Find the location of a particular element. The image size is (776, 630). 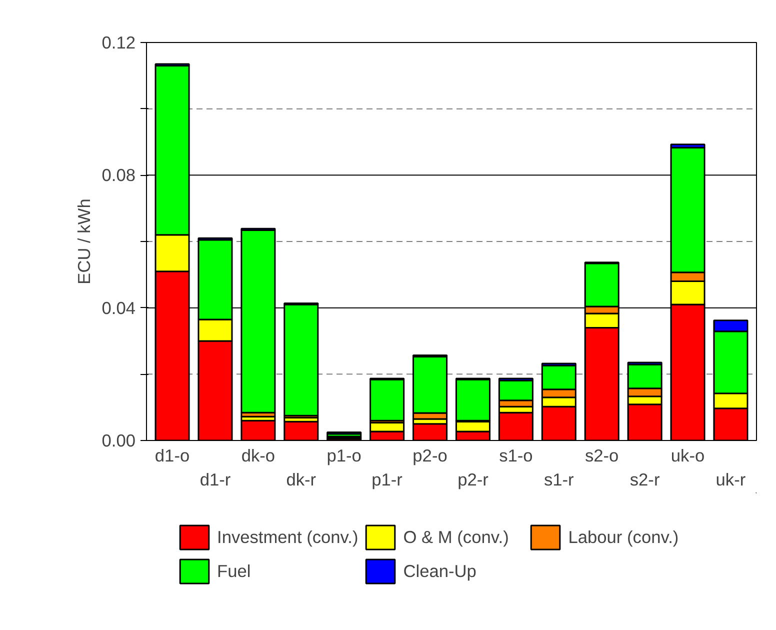

legend-label: O & M (conv.) is located at coordinates (456, 537).